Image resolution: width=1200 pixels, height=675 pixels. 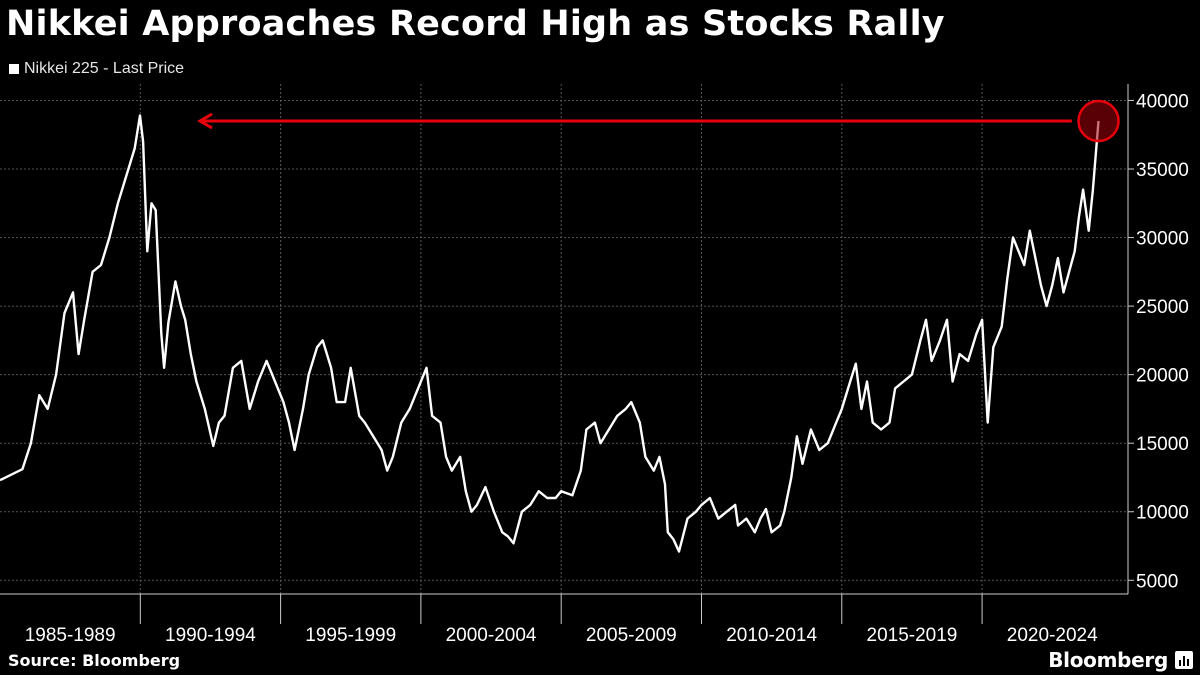 I want to click on legend: Nikkei 225 - Last Price, so click(x=96, y=69).